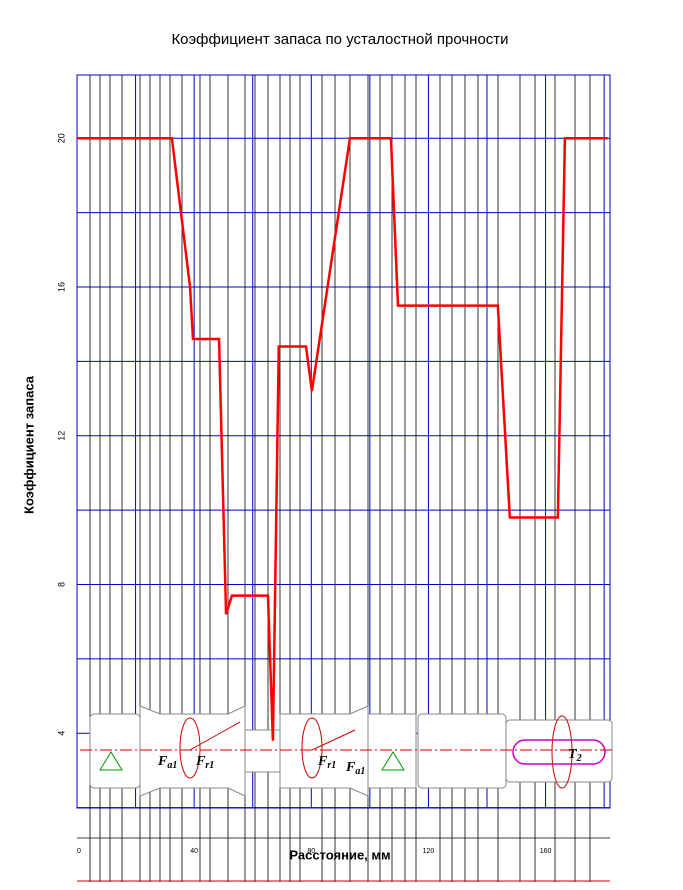 This screenshot has height=890, width=683. Describe the element at coordinates (546, 851) in the screenshot. I see `x-tick-label: 160` at that location.